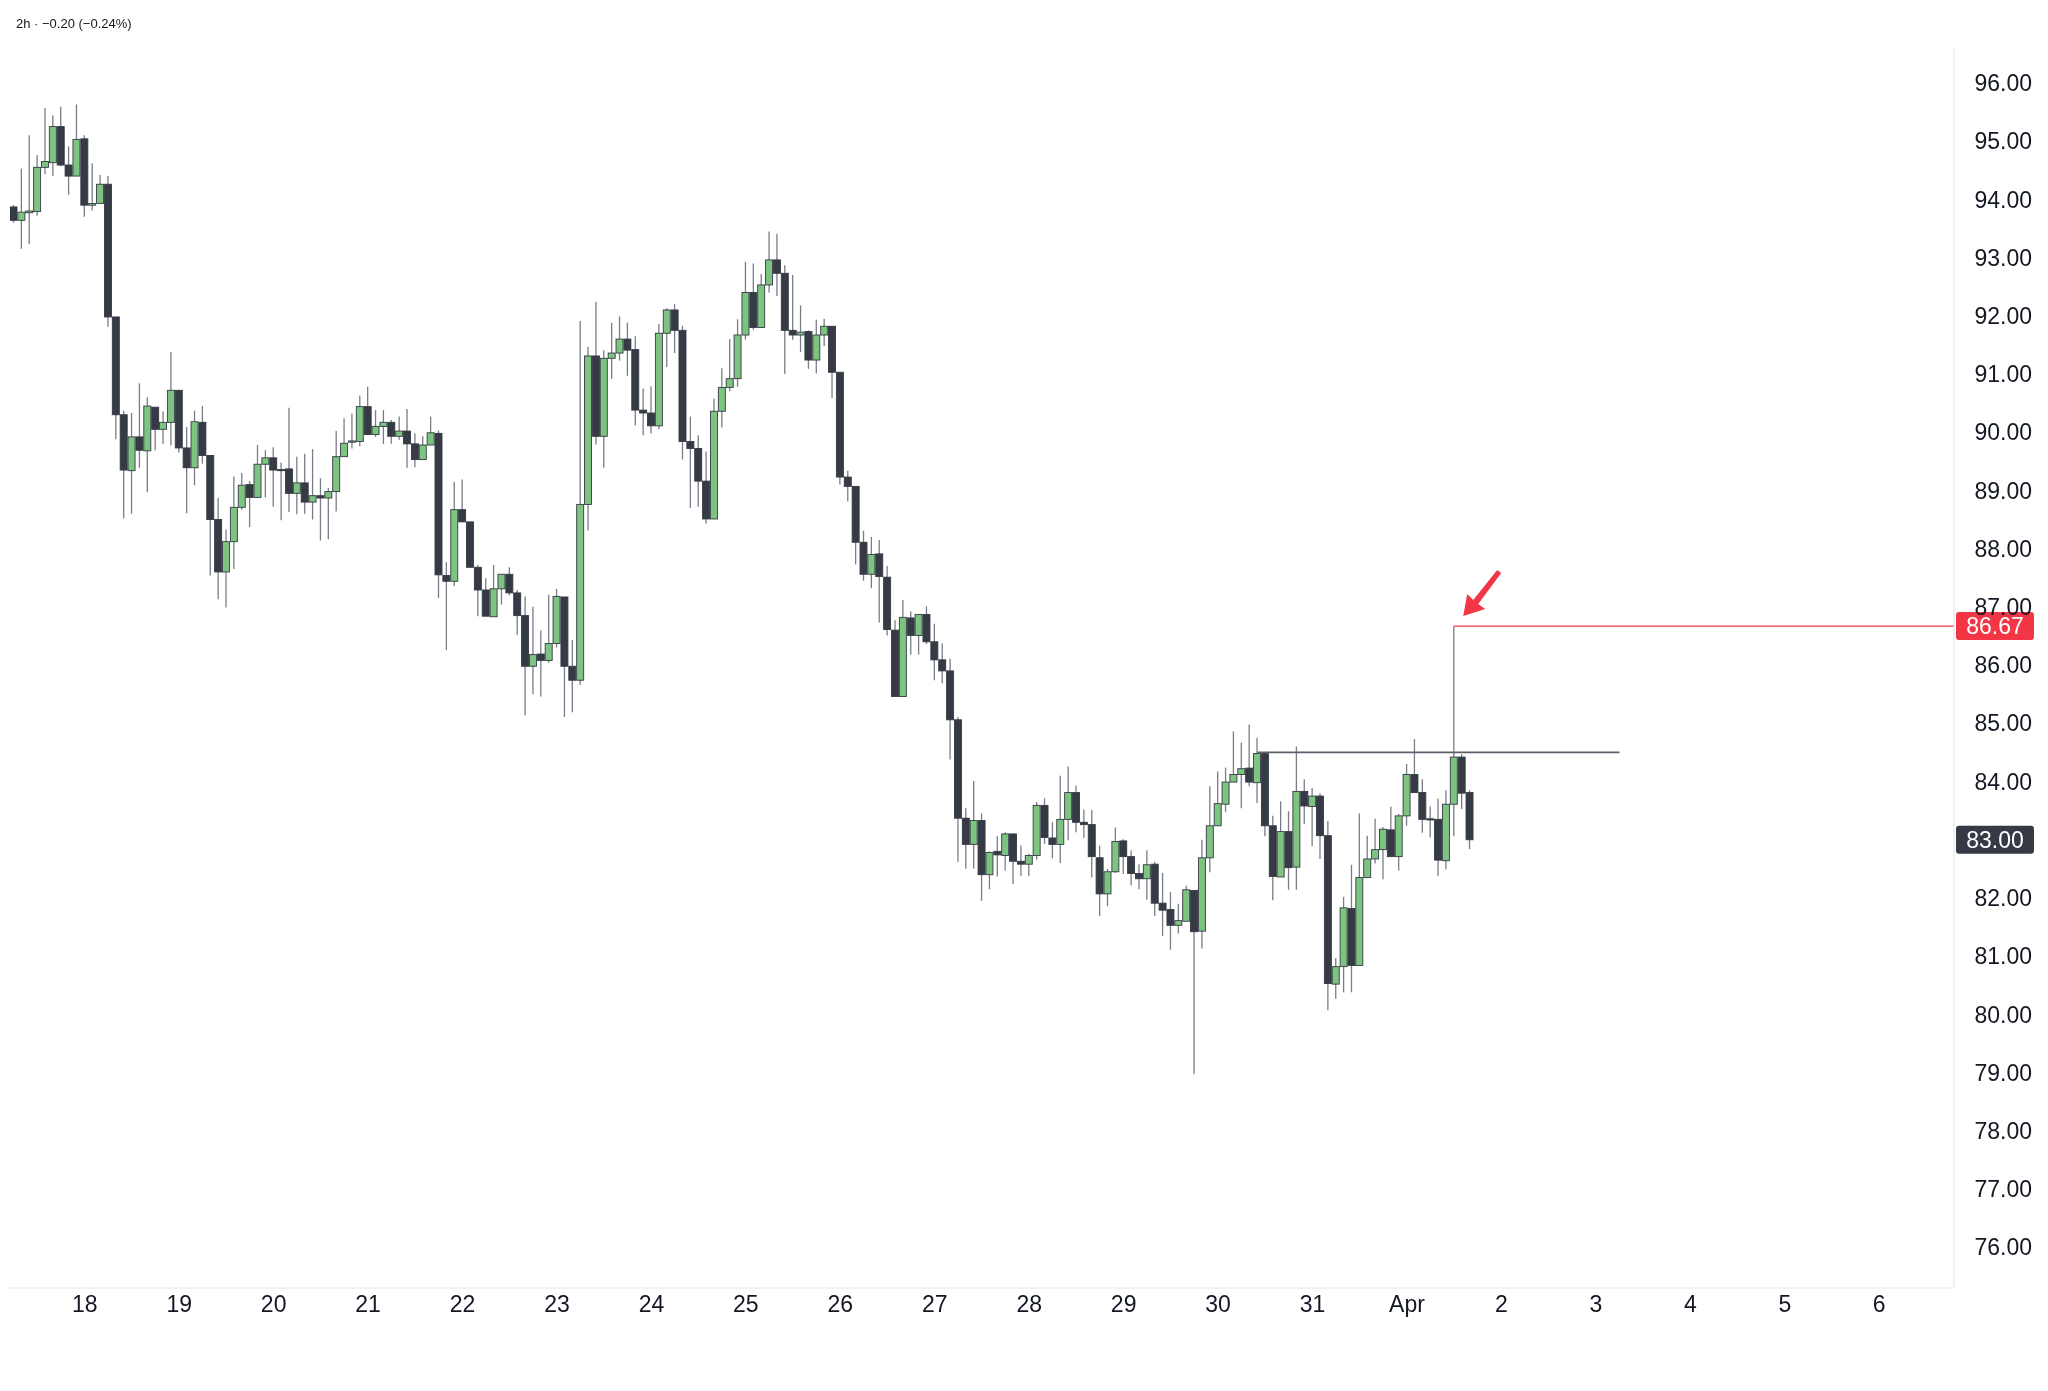 The width and height of the screenshot is (2048, 1391). What do you see at coordinates (273, 1304) in the screenshot?
I see `x-tick-label: 20` at bounding box center [273, 1304].